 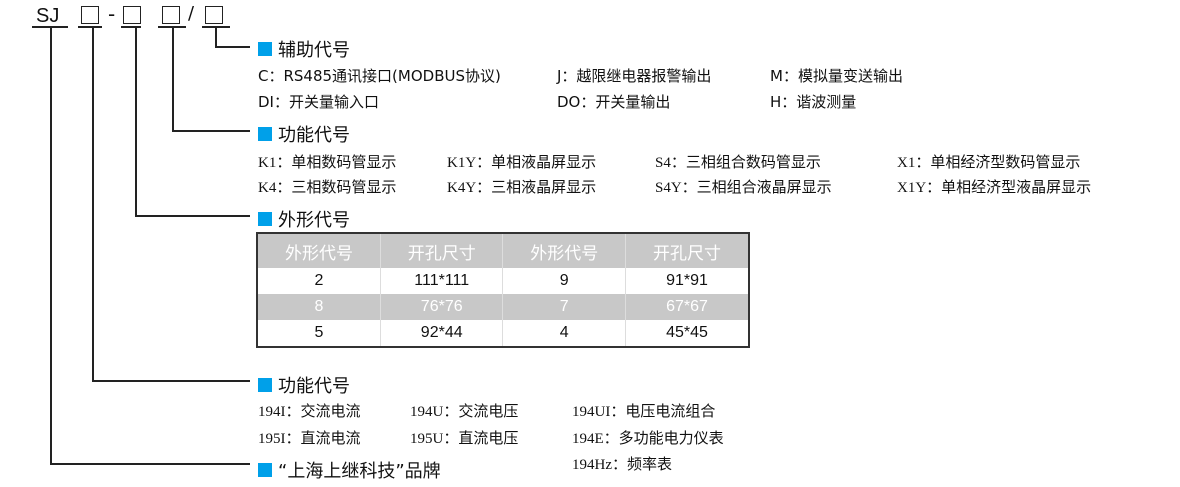 I want to click on display-item: X1Y：单相经济型液晶屏显示, so click(x=994, y=188).